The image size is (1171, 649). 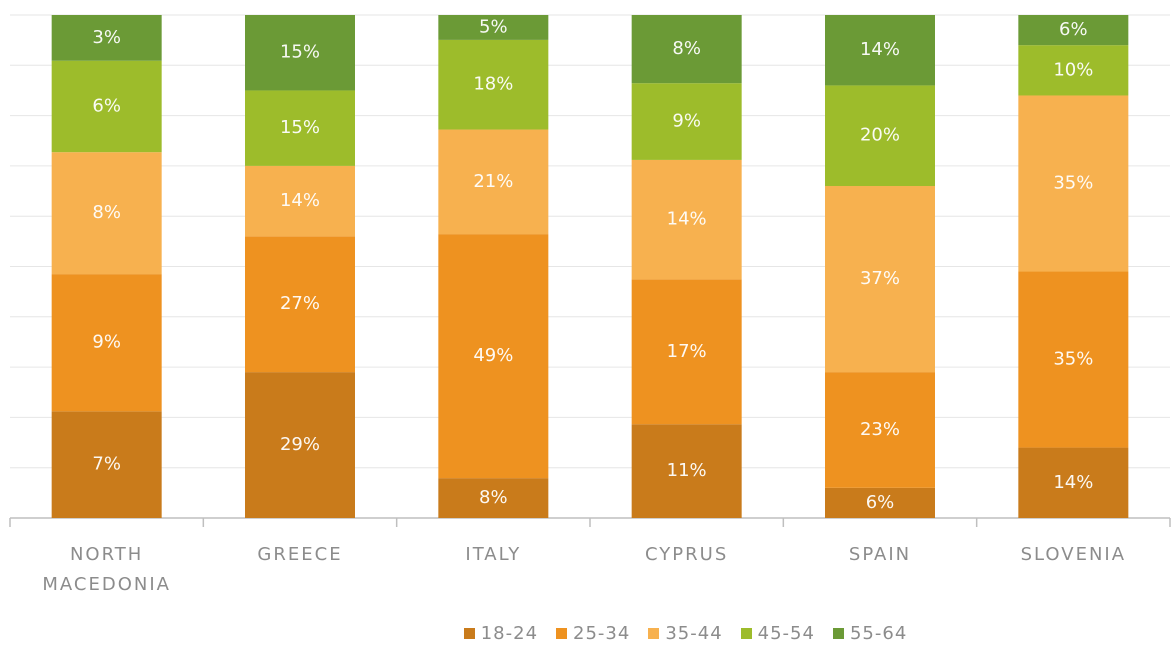 I want to click on legend-item: 35-44, so click(x=685, y=633).